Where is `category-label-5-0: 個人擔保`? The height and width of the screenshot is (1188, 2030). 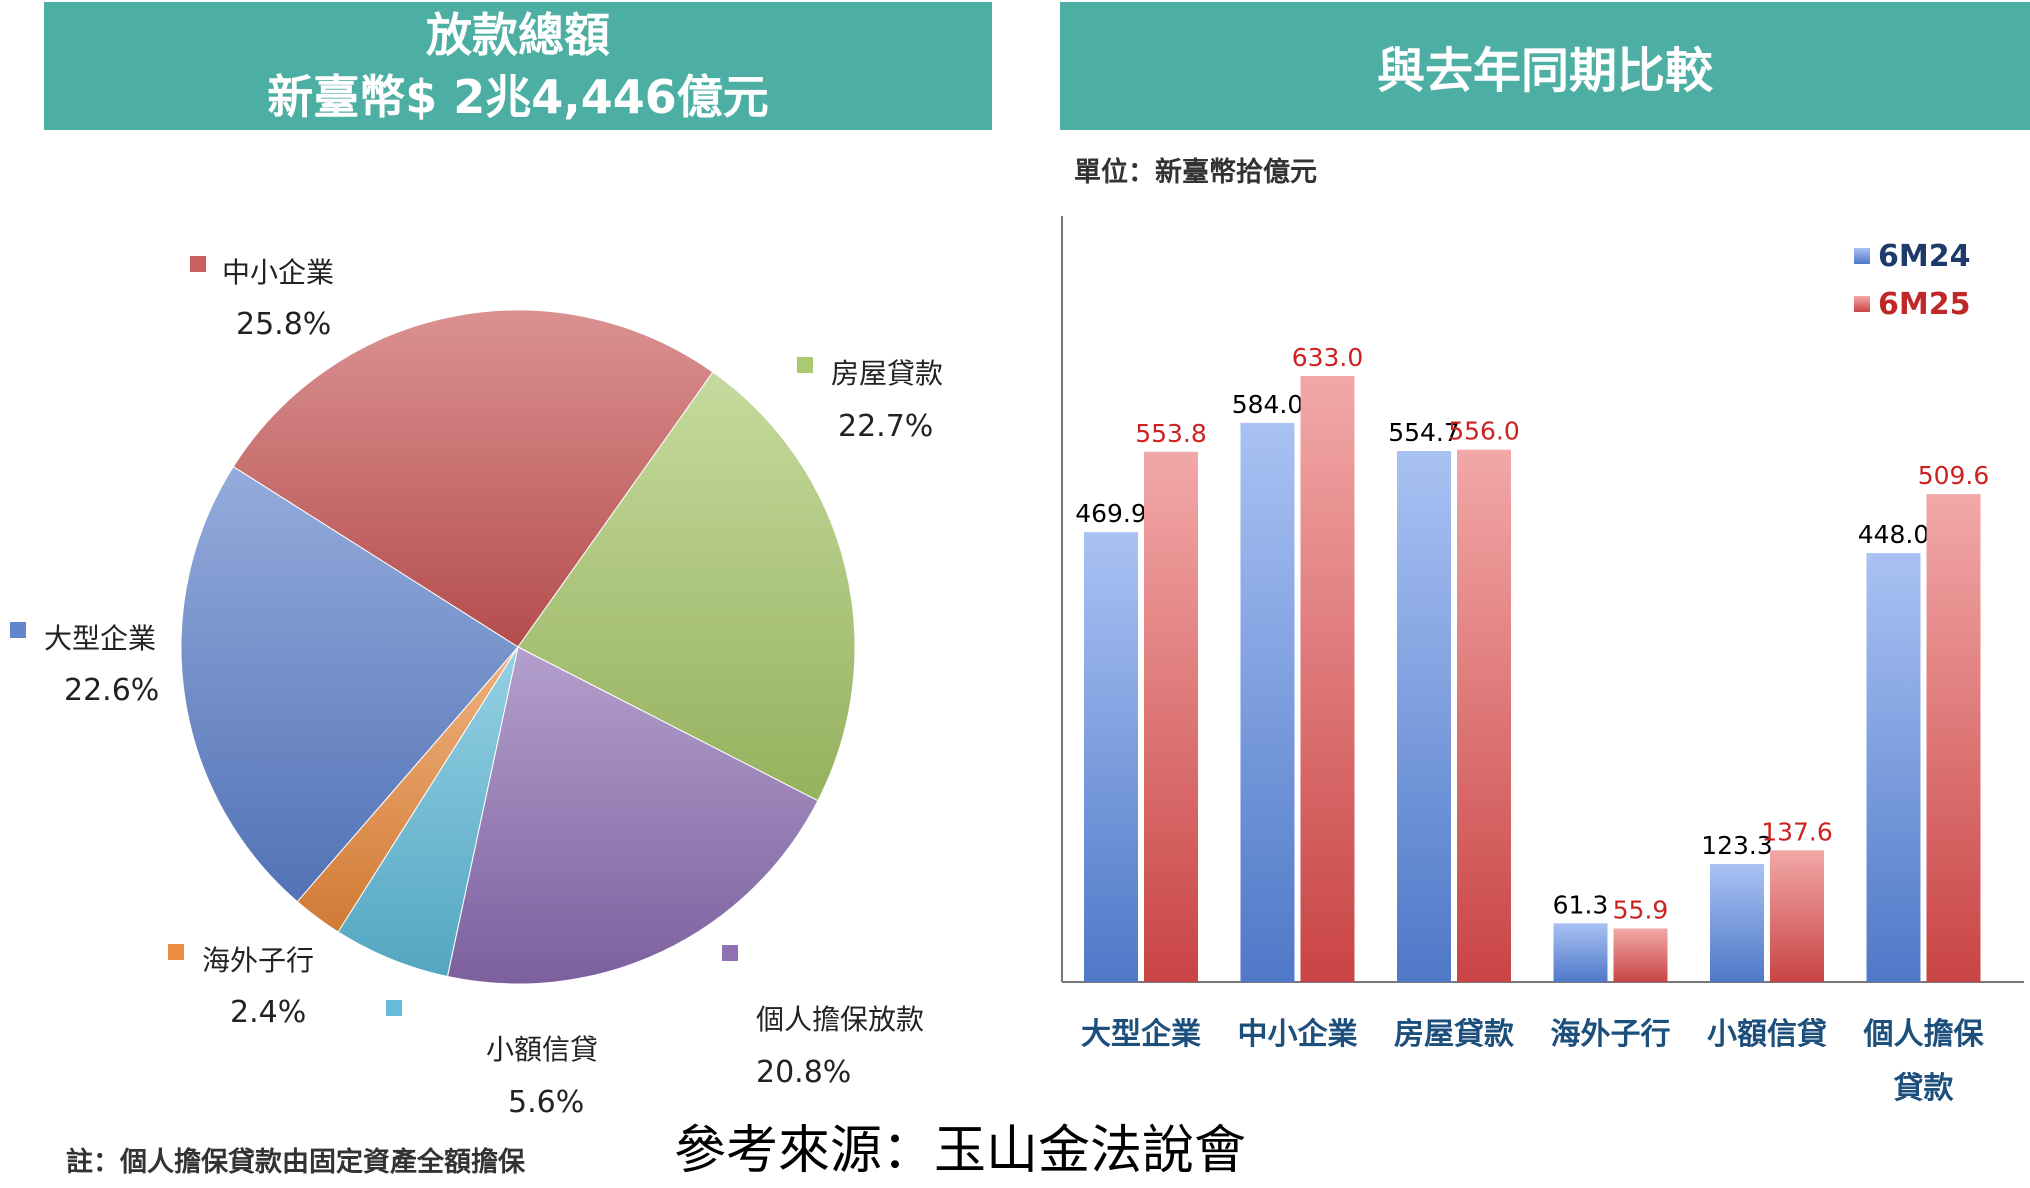
category-label-5-0: 個人擔保 is located at coordinates (1924, 1034).